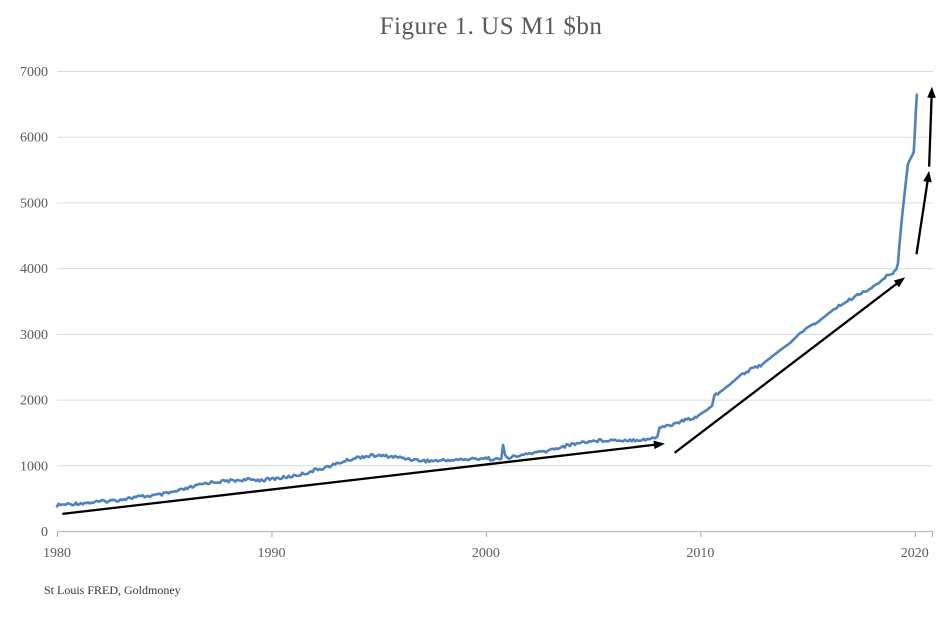  What do you see at coordinates (34, 335) in the screenshot?
I see `y-tick-label: 3000` at bounding box center [34, 335].